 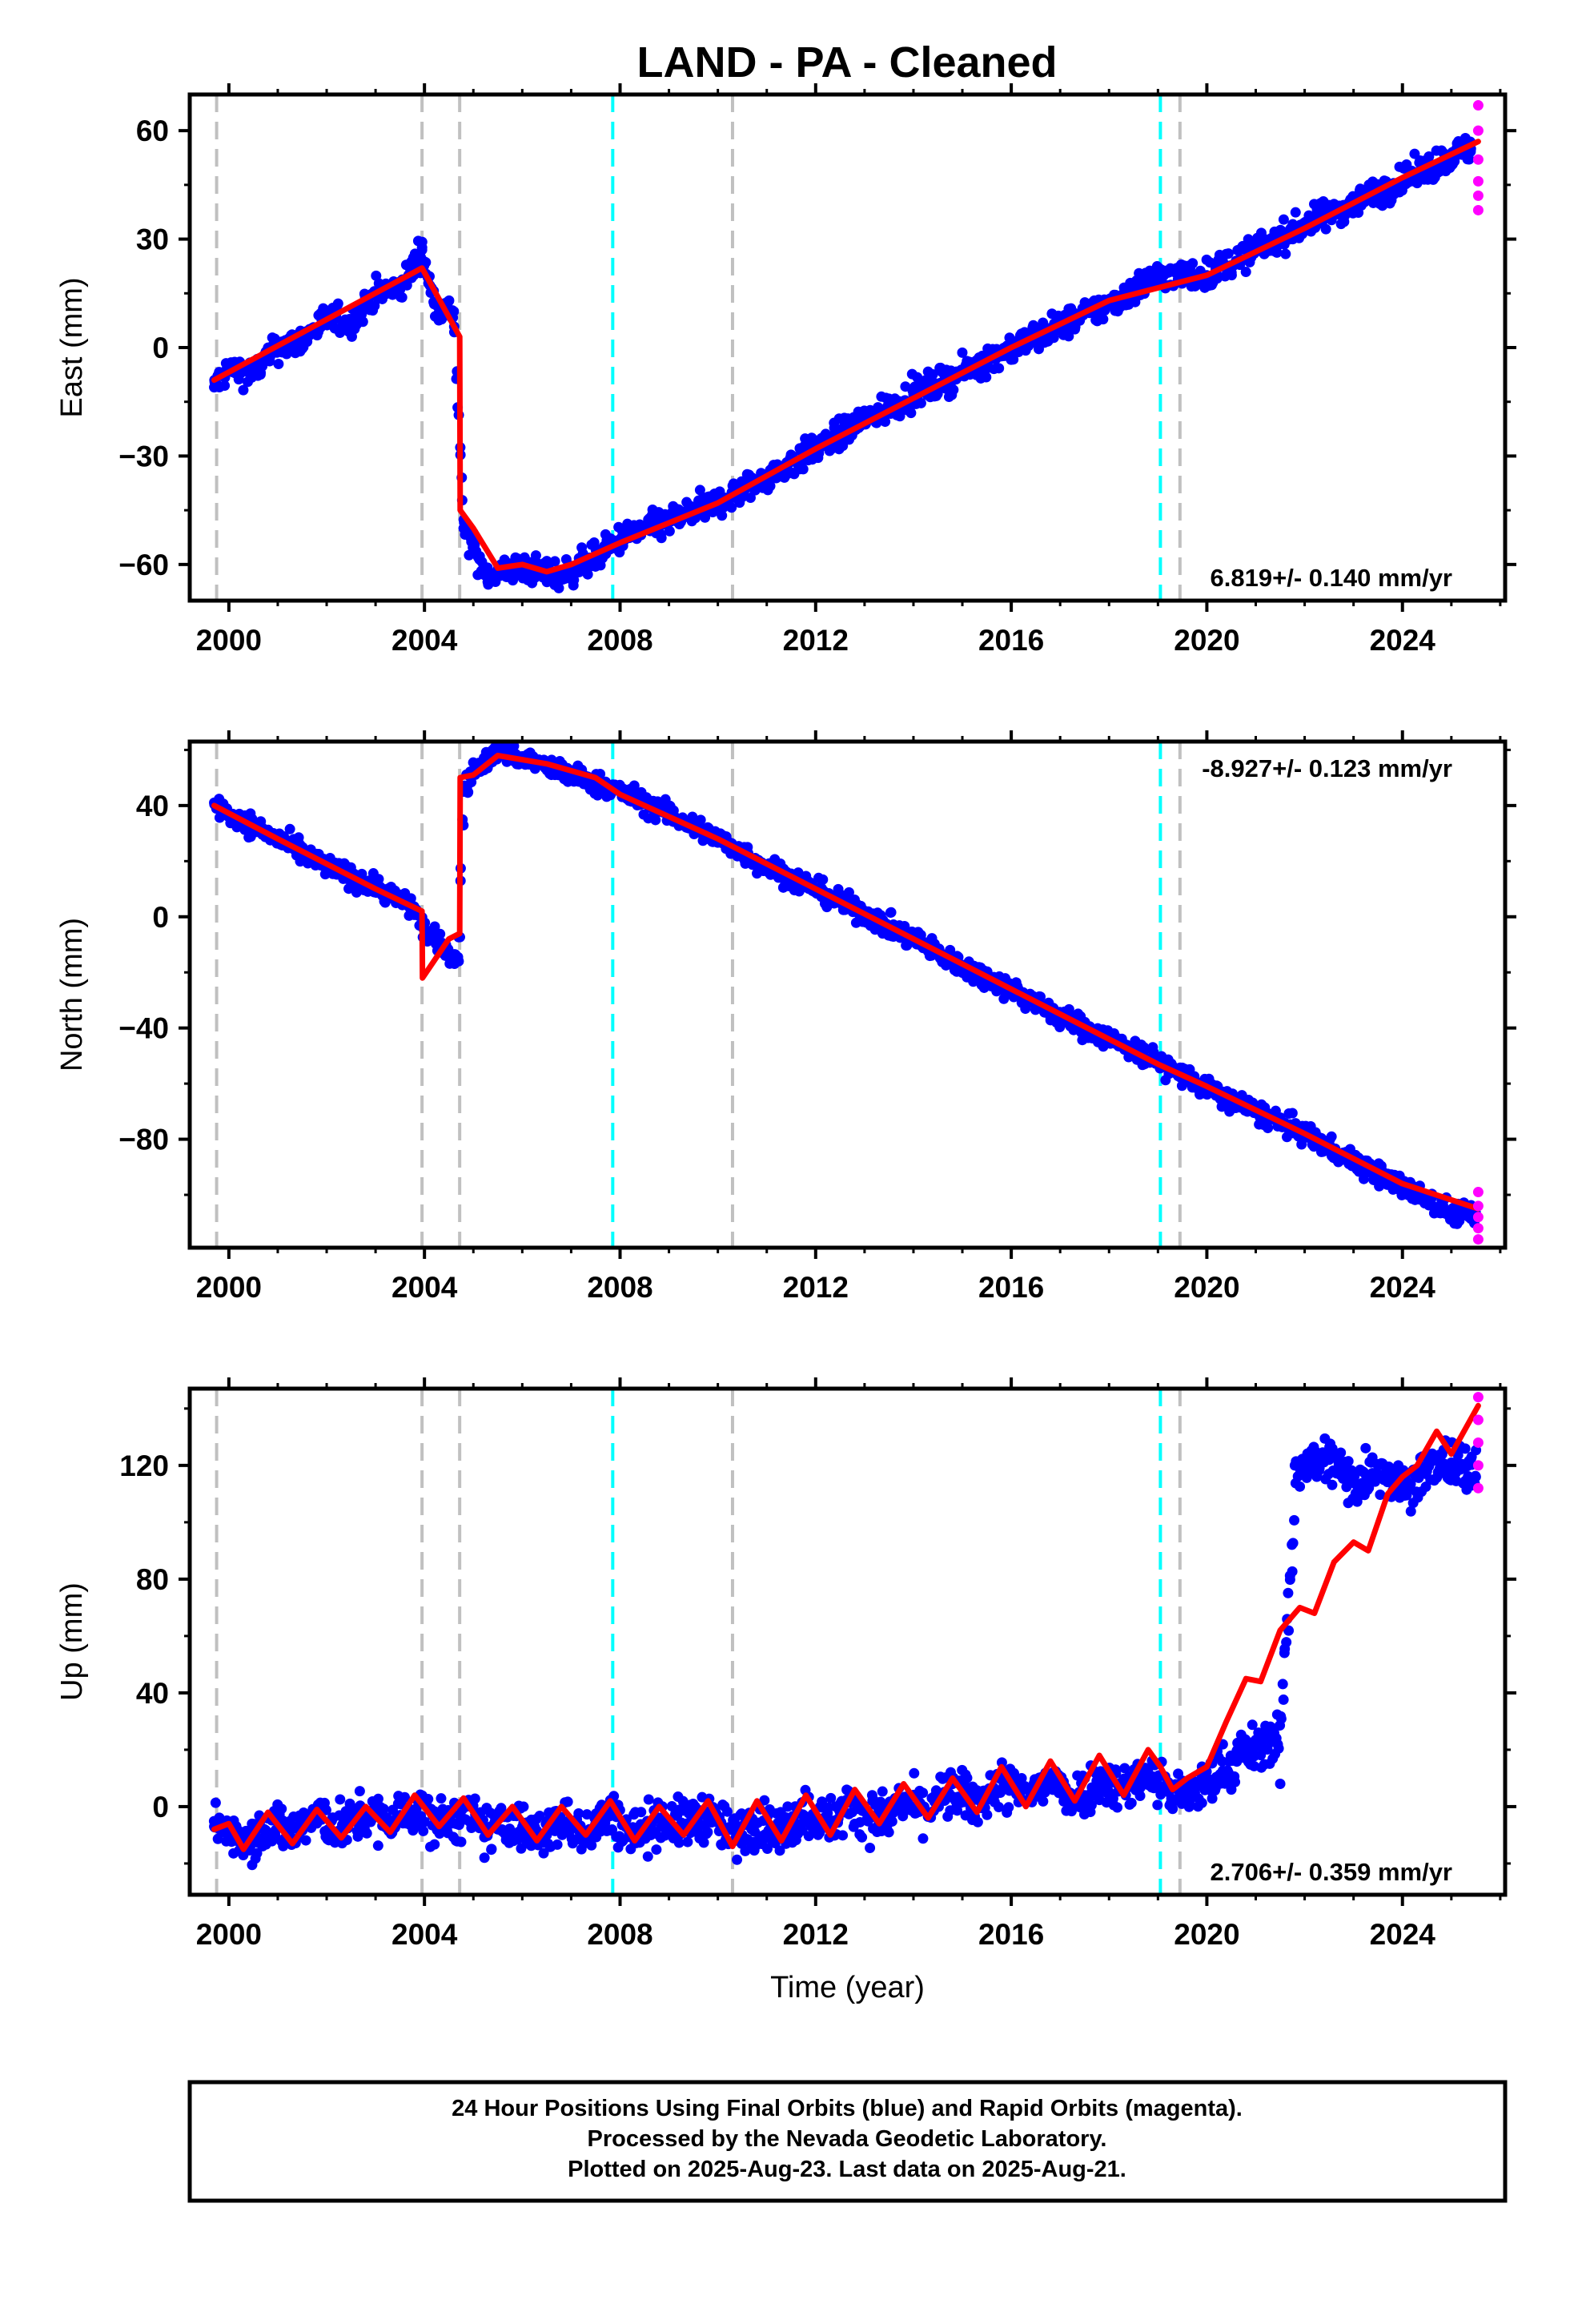 What do you see at coordinates (144, 456) in the screenshot?
I see `east-ytick-label: −30` at bounding box center [144, 456].